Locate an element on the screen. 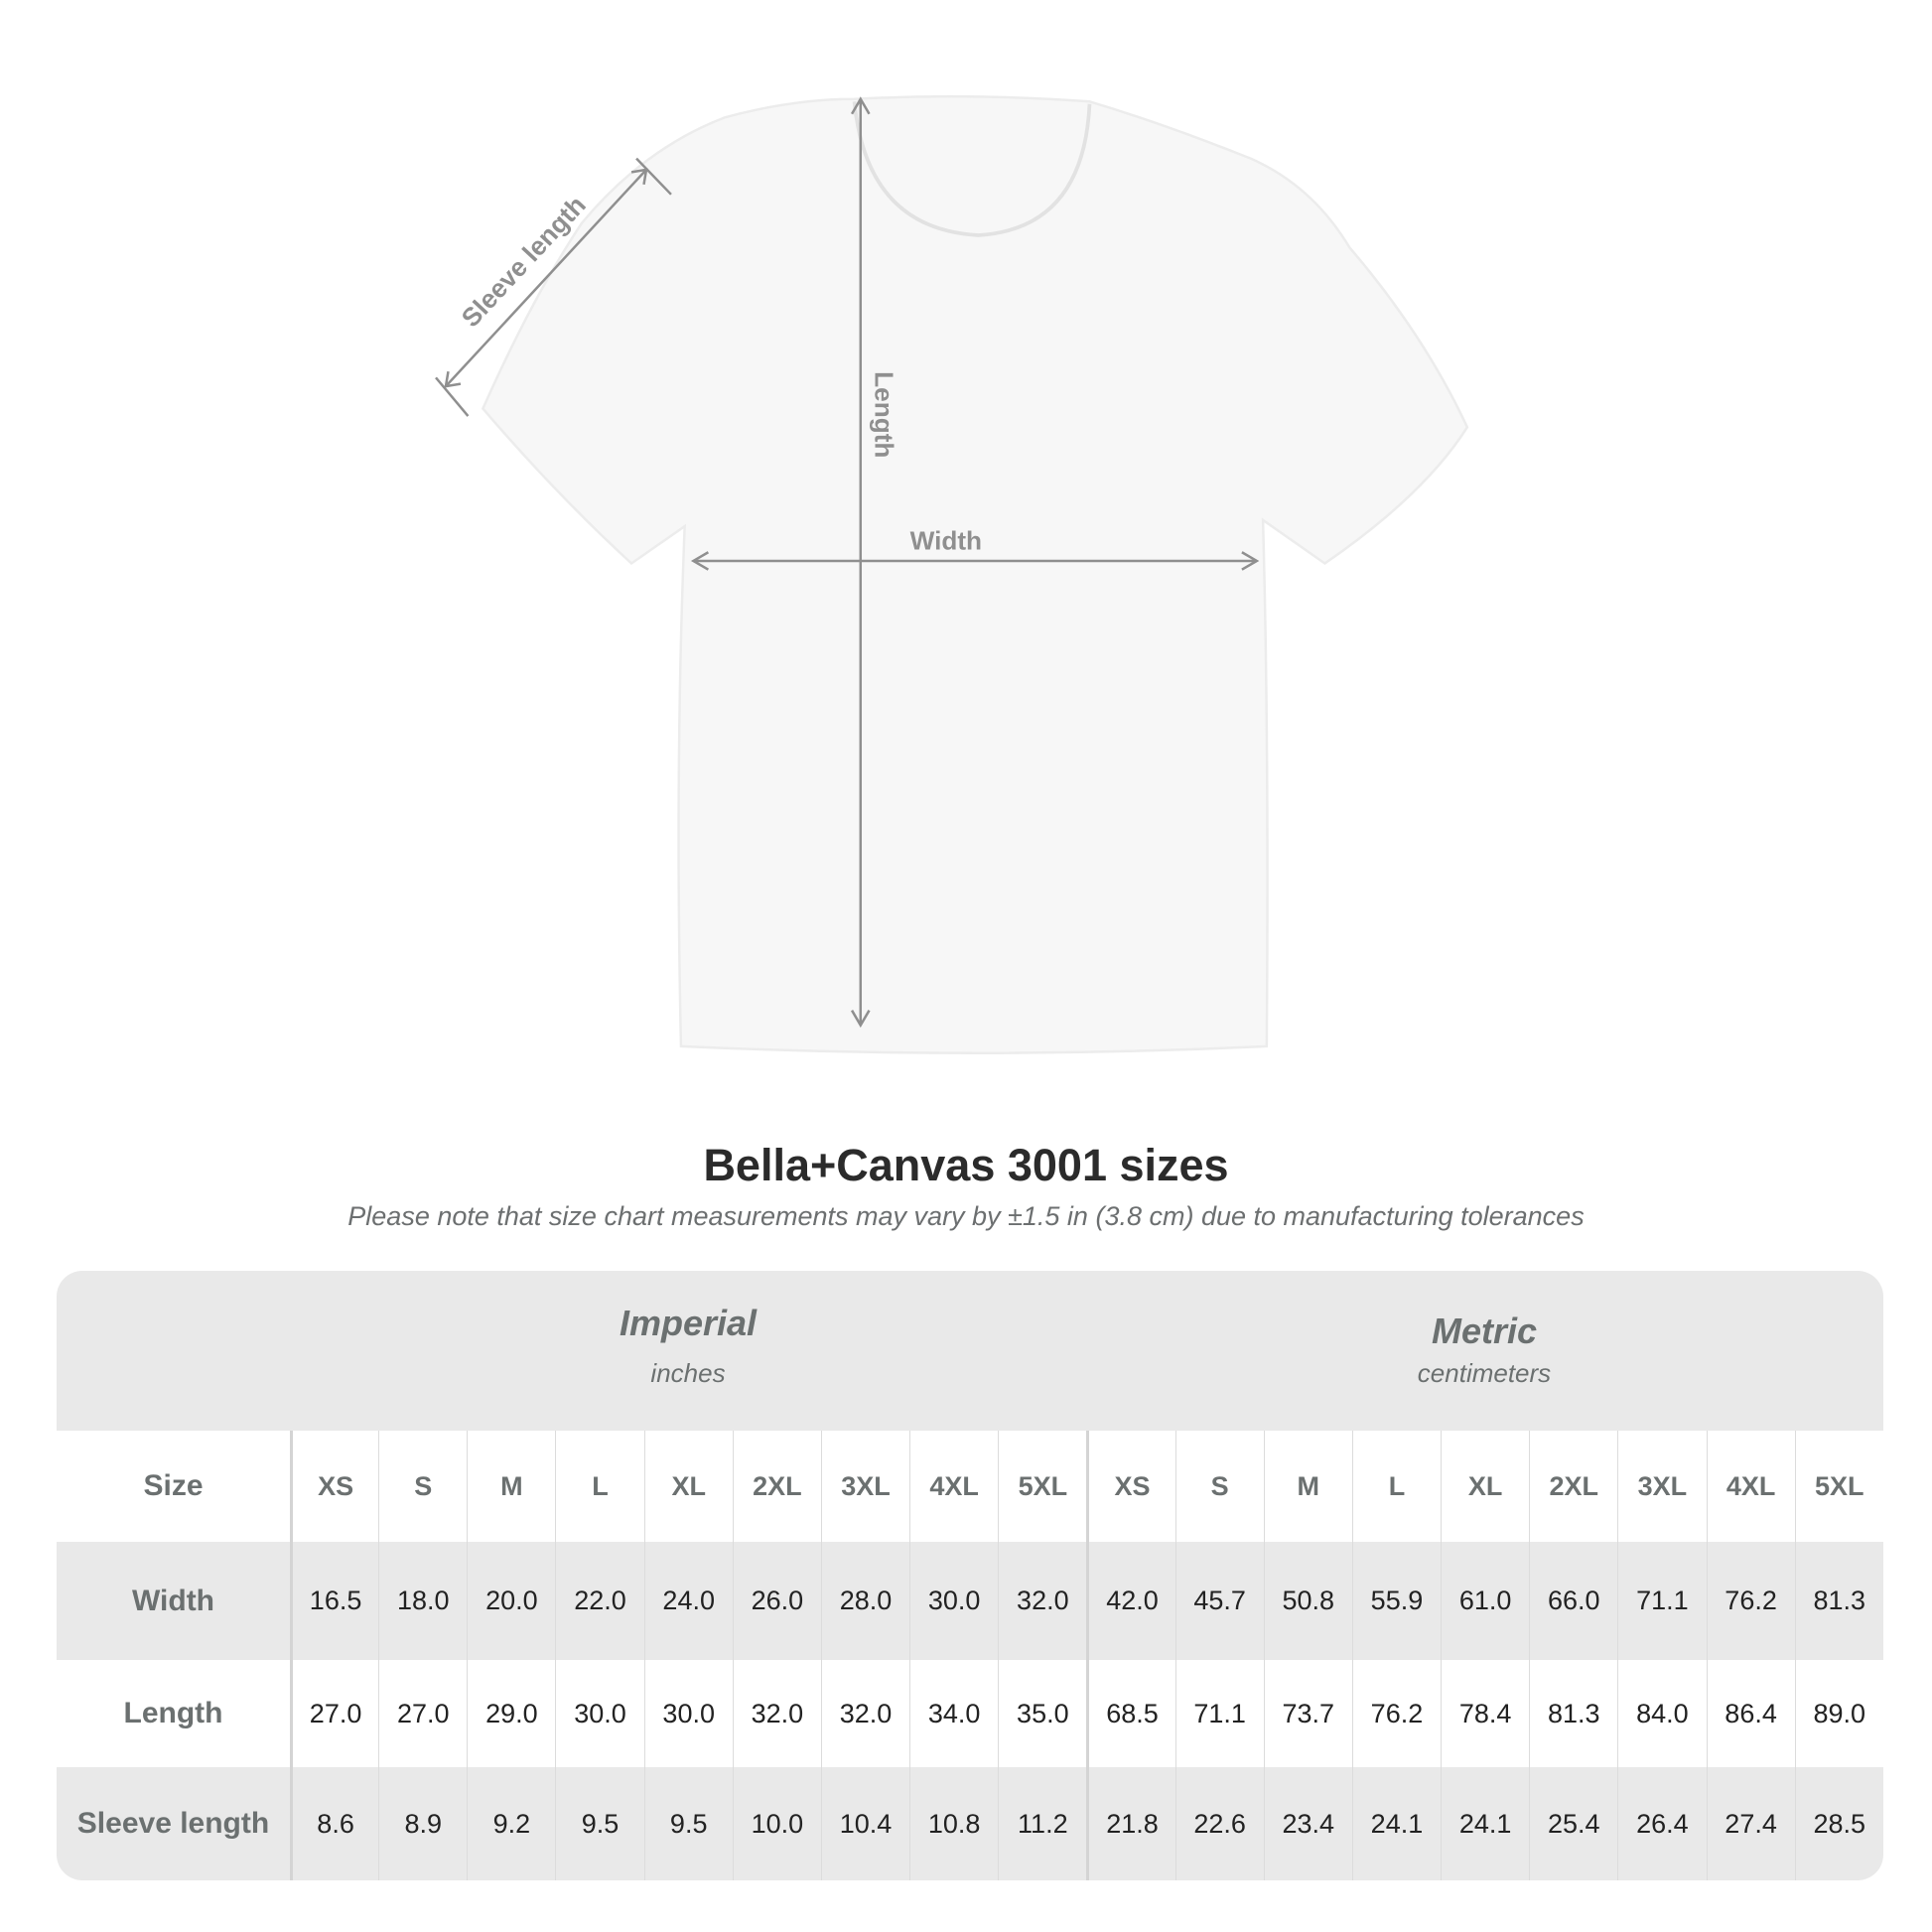 The height and width of the screenshot is (1932, 1932). metric-title: Metric is located at coordinates (1485, 1331).